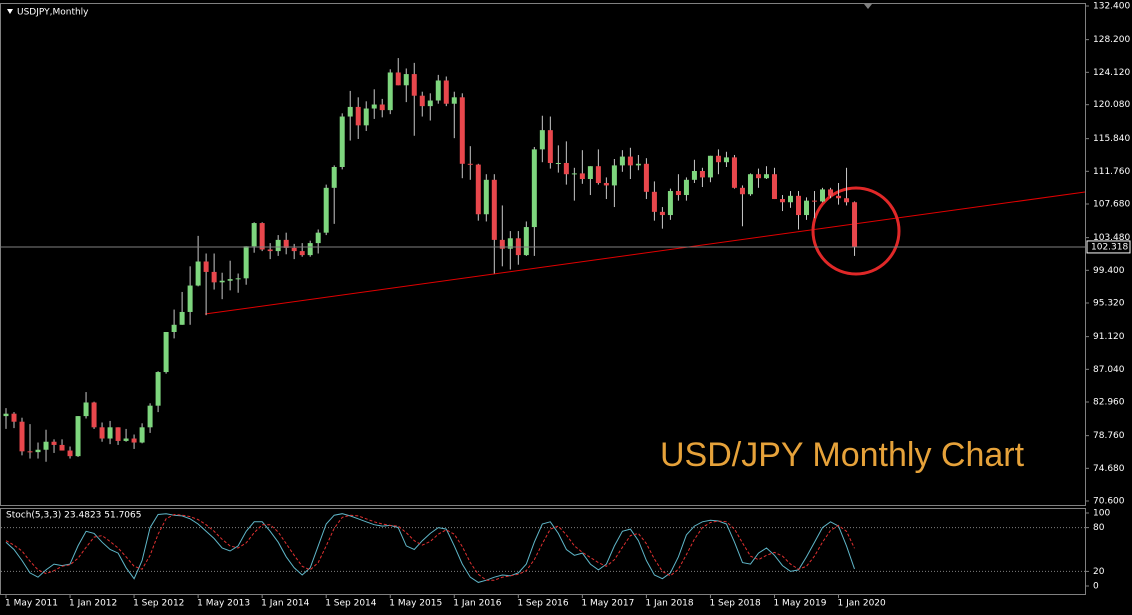 This screenshot has width=1132, height=615. Describe the element at coordinates (1111, 73) in the screenshot. I see `y-tick-label: 124.120` at that location.